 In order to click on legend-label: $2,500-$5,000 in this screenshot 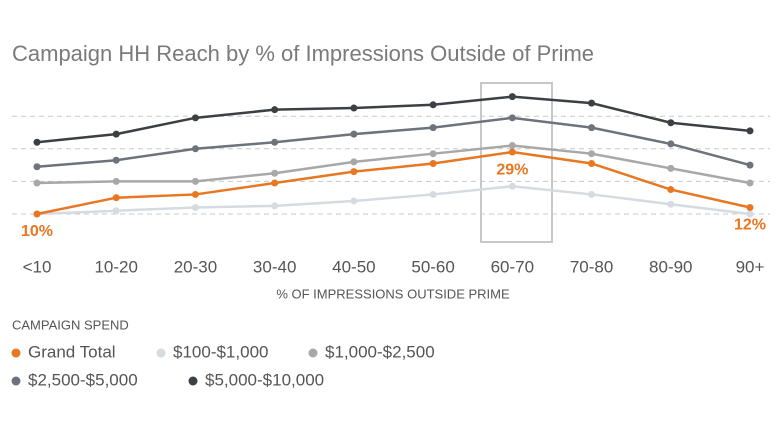, I will do `click(83, 379)`.